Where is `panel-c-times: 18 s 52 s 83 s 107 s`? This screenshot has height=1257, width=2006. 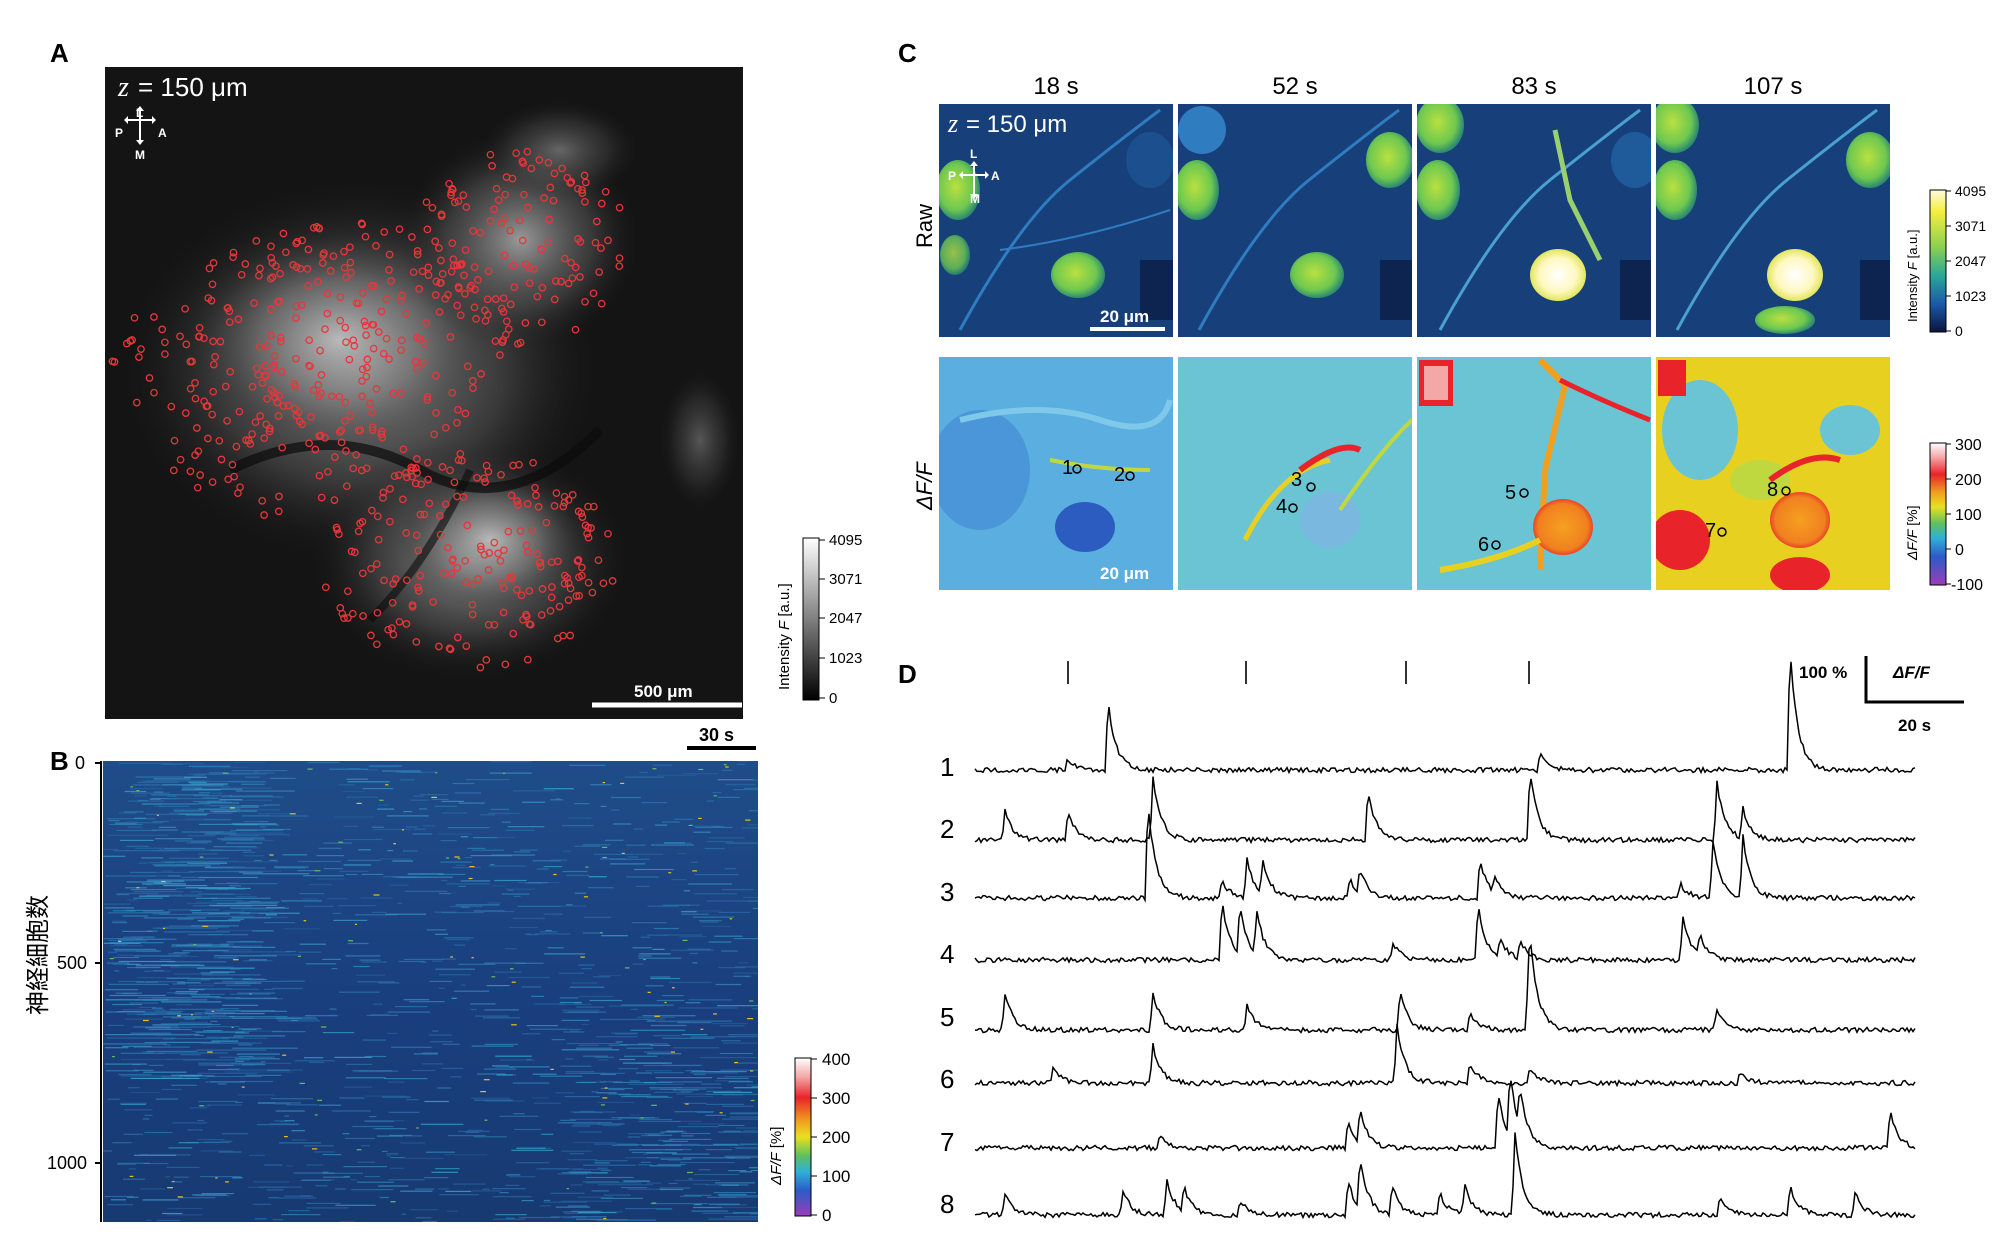 panel-c-times: 18 s 52 s 83 s 107 s is located at coordinates (1417, 86).